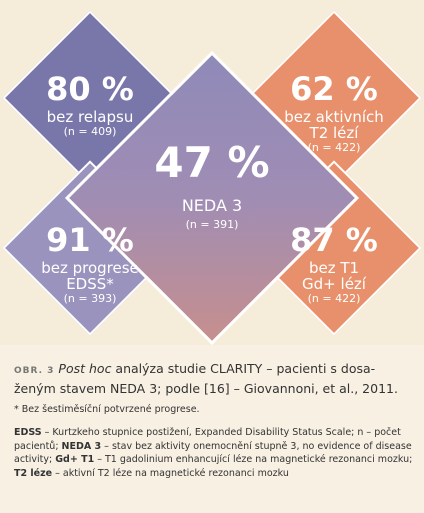 The height and width of the screenshot is (513, 424). Describe the element at coordinates (334, 268) in the screenshot. I see `text-bottom-right-1: bez T1` at that location.